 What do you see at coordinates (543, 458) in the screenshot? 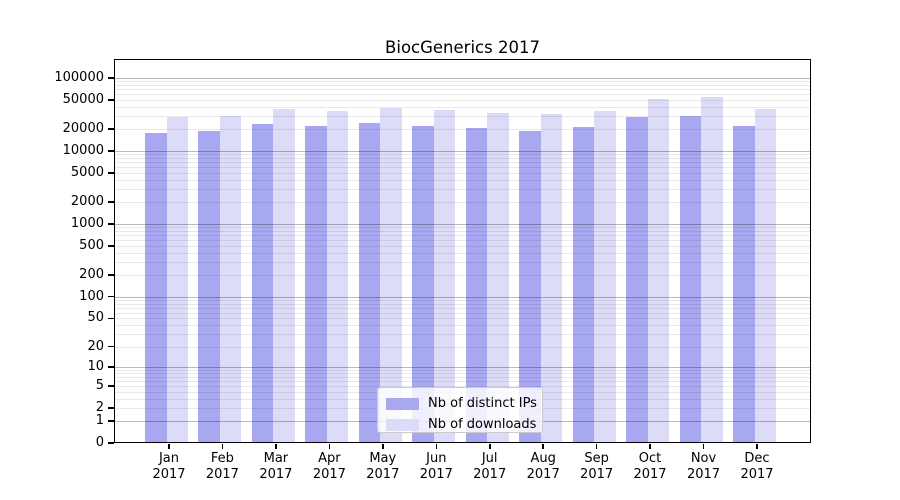
I see `x-label-month: Aug` at bounding box center [543, 458].